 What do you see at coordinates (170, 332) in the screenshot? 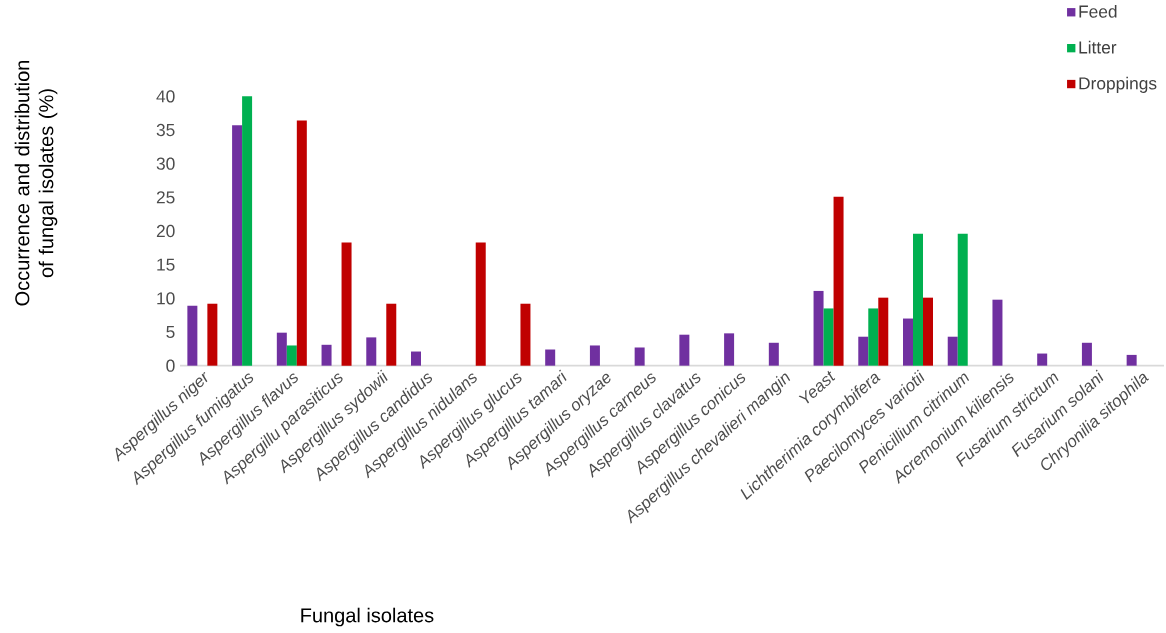
I see `y-tick-label: 5` at bounding box center [170, 332].